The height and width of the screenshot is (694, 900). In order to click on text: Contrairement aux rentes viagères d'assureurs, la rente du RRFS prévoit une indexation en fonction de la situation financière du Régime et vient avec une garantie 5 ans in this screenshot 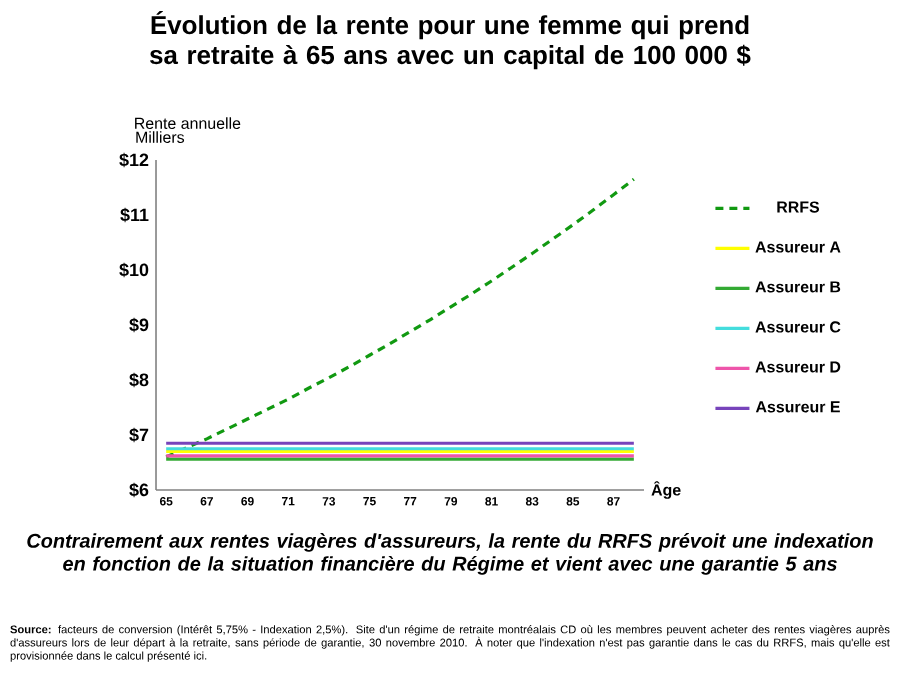, I will do `click(450, 554)`.